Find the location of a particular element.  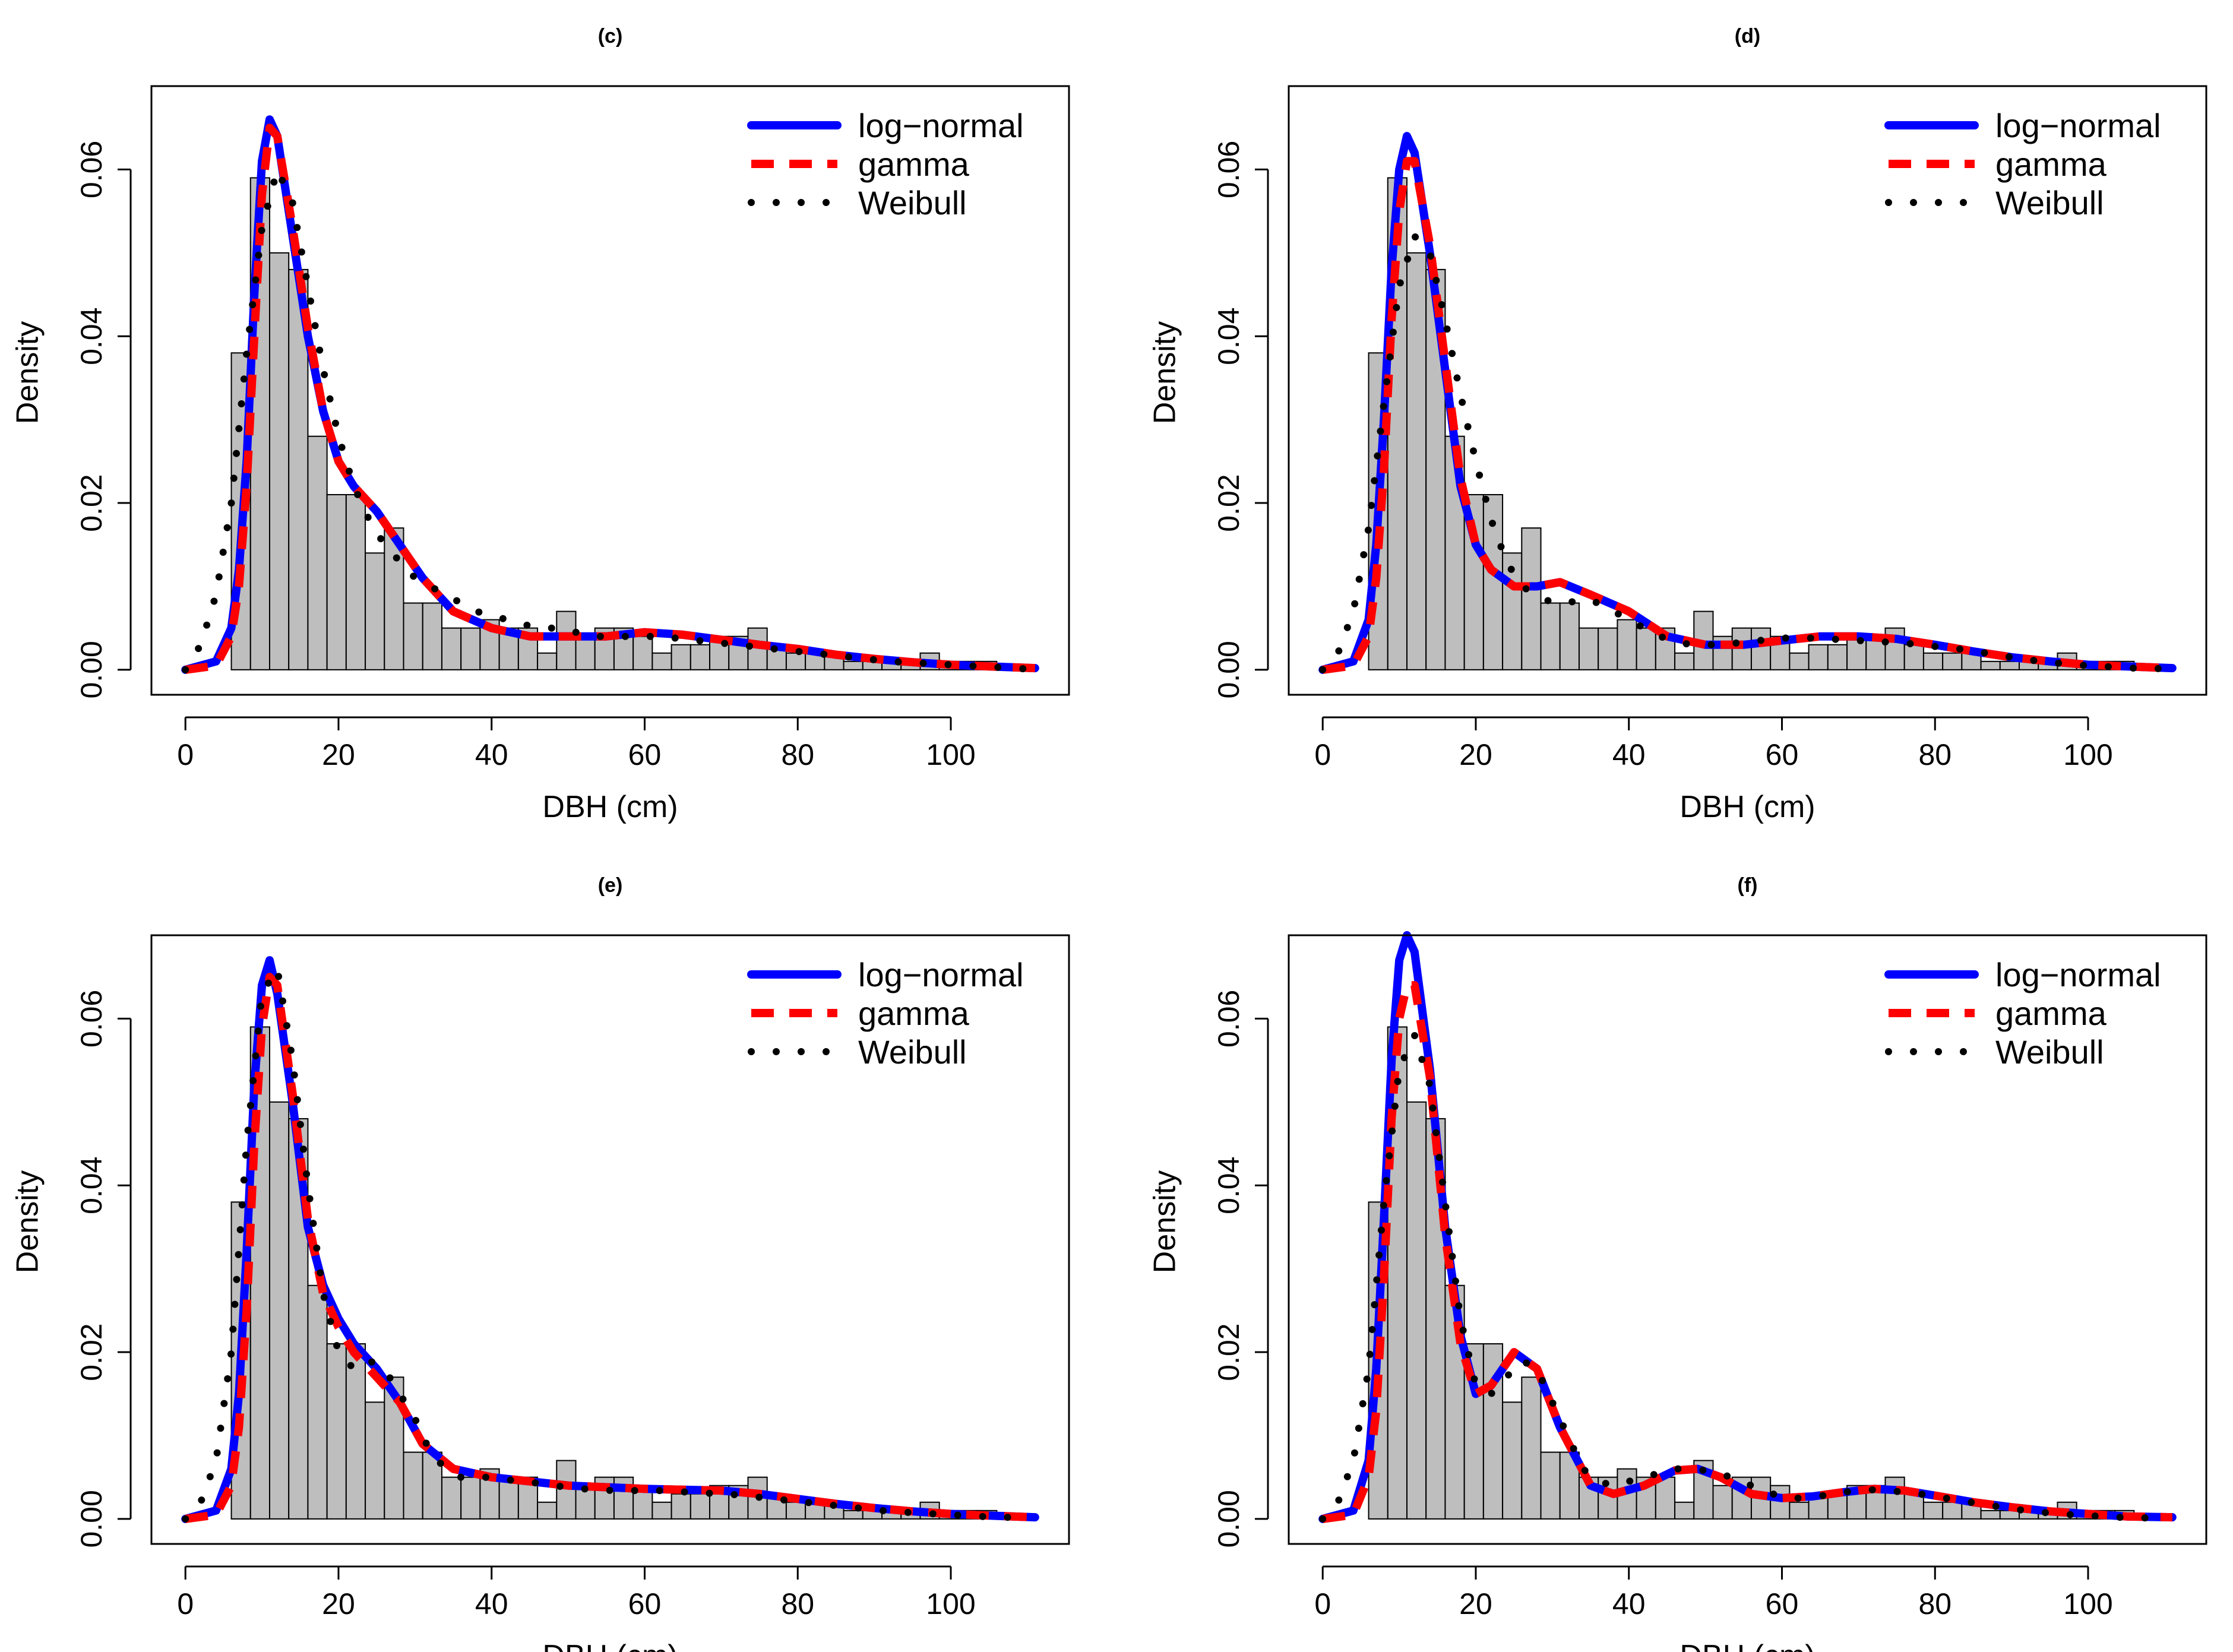

panel-title: (e) is located at coordinates (610, 885).